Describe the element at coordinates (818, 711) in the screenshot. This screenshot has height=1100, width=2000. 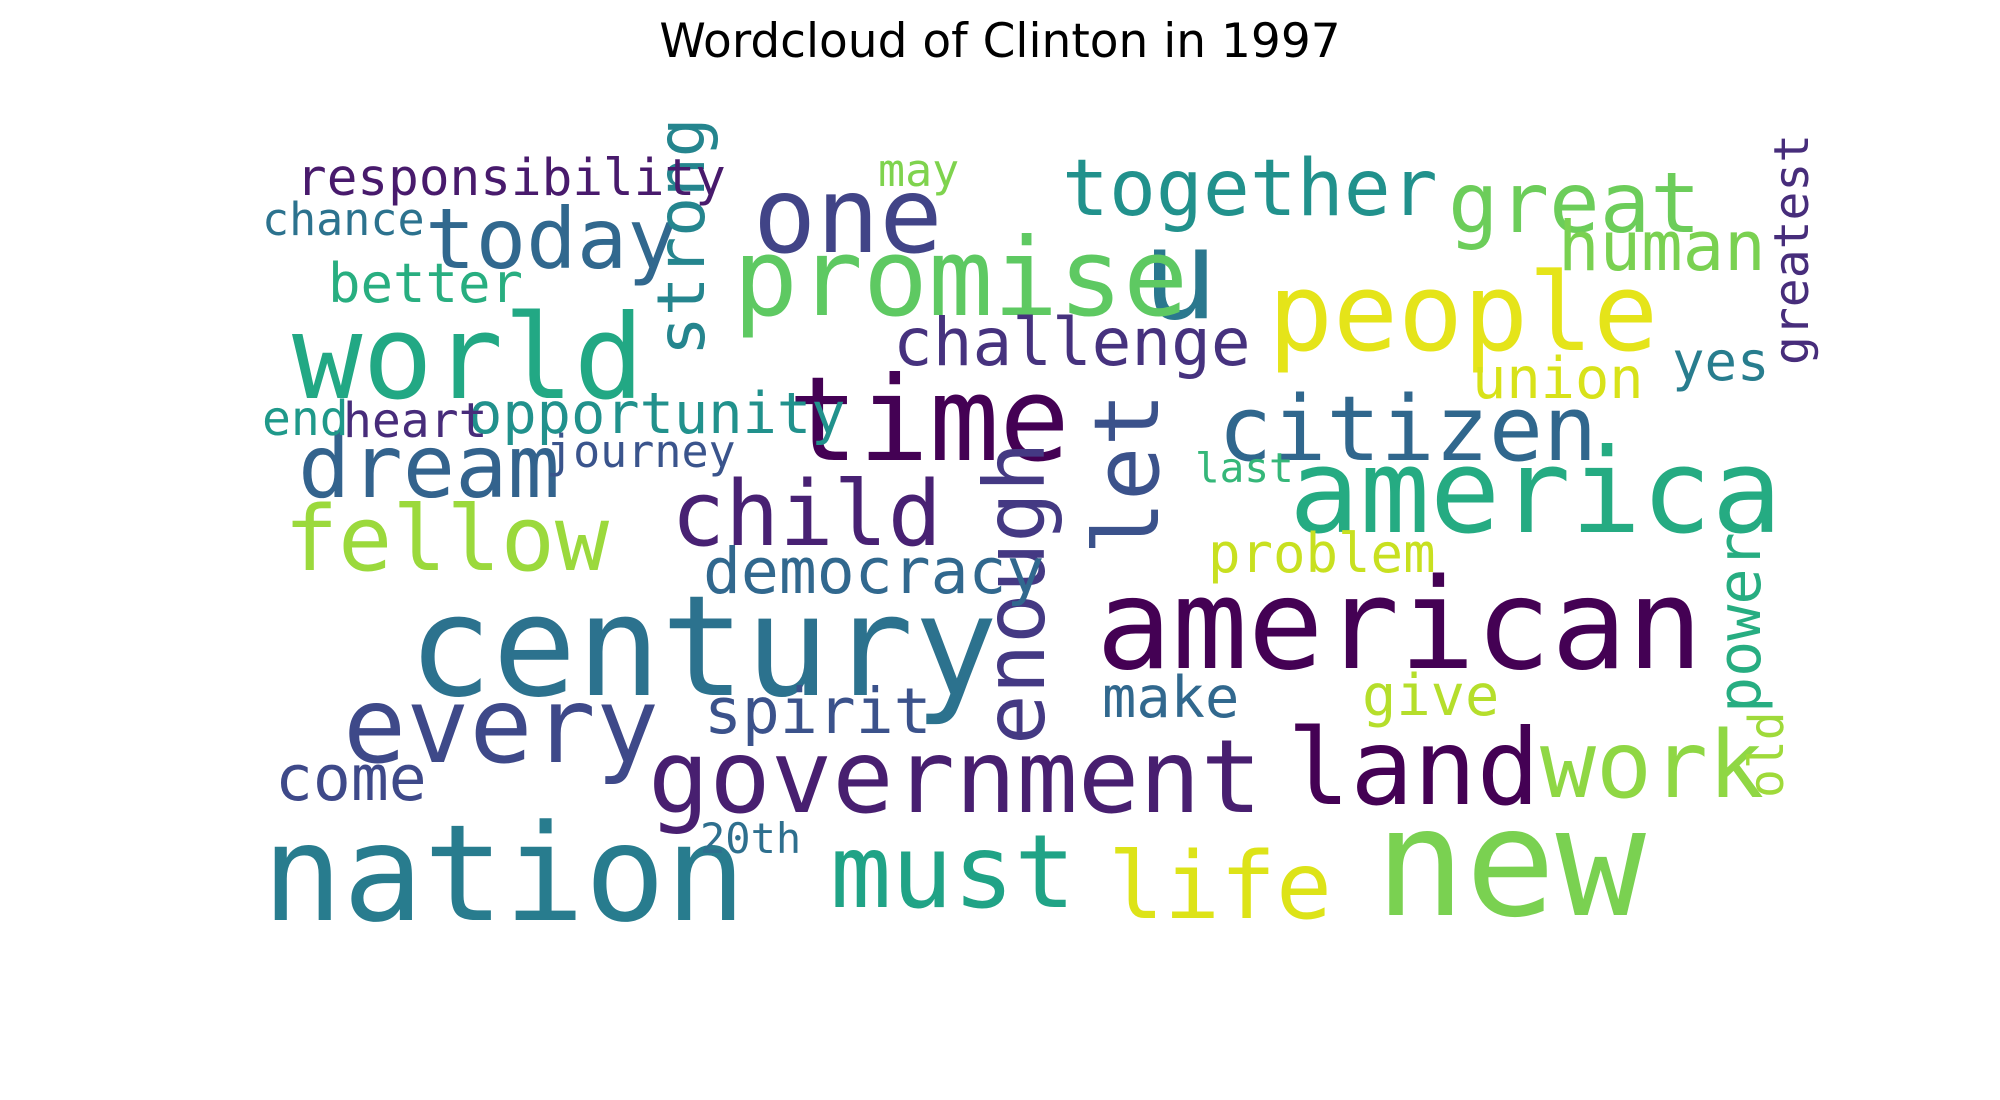
I see `word-spirit: spirit` at that location.